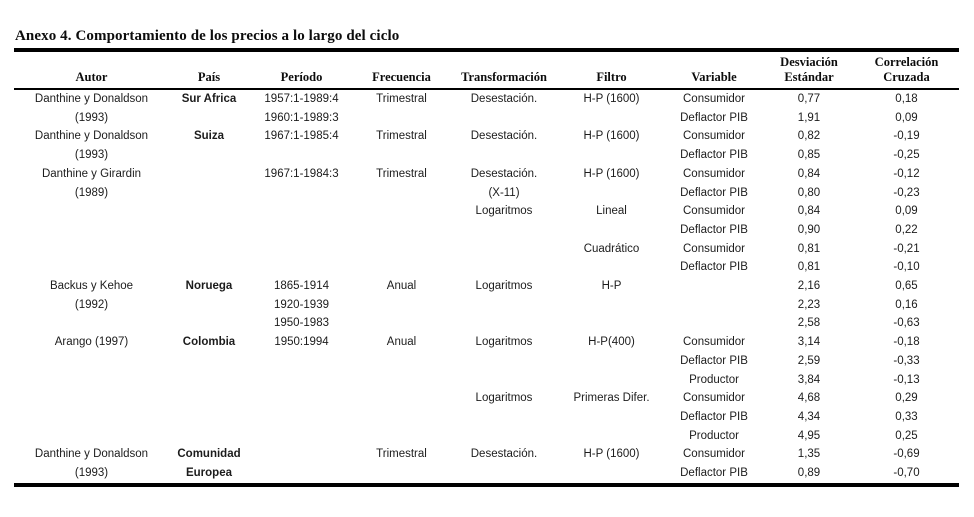 The image size is (974, 517). Describe the element at coordinates (91, 99) in the screenshot. I see `cell-autor: Danthine y Donaldson` at that location.